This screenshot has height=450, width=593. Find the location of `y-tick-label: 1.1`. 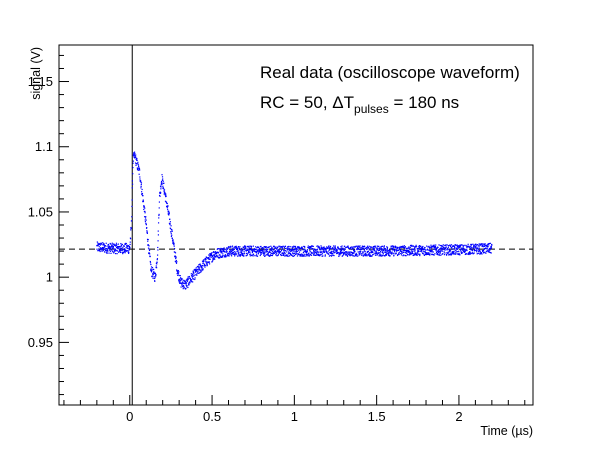

y-tick-label: 1.1 is located at coordinates (44, 146).